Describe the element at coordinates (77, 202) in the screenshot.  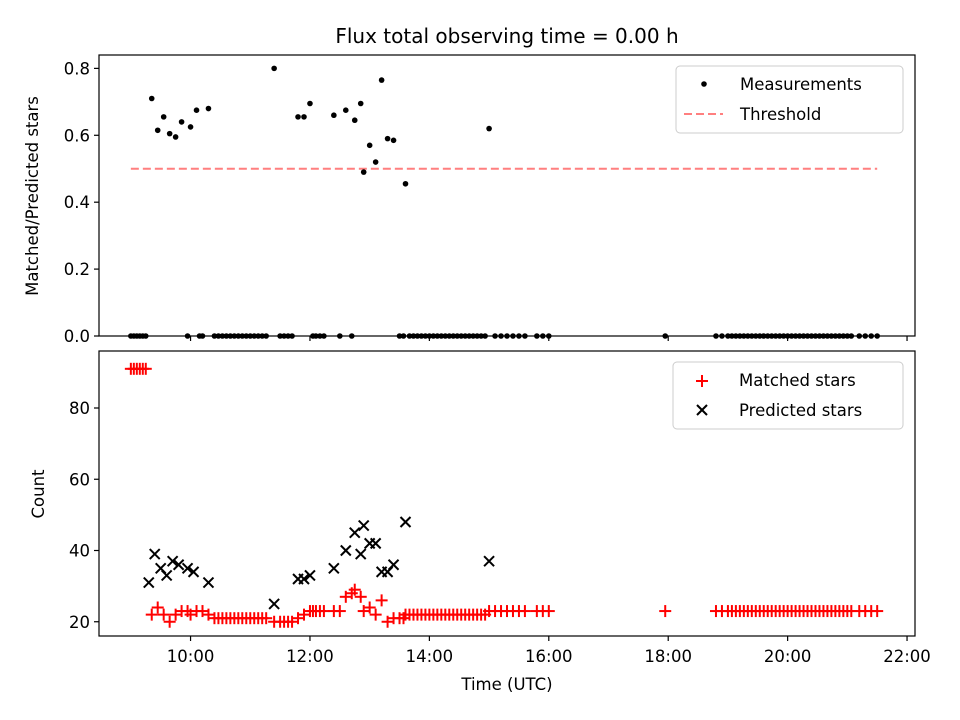
I see `y-tick-label: 0.4` at that location.